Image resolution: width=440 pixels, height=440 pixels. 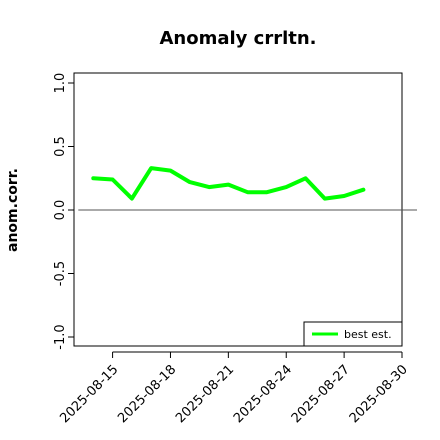 I want to click on x-tick-label: 2025-08-24, so click(x=263, y=394).